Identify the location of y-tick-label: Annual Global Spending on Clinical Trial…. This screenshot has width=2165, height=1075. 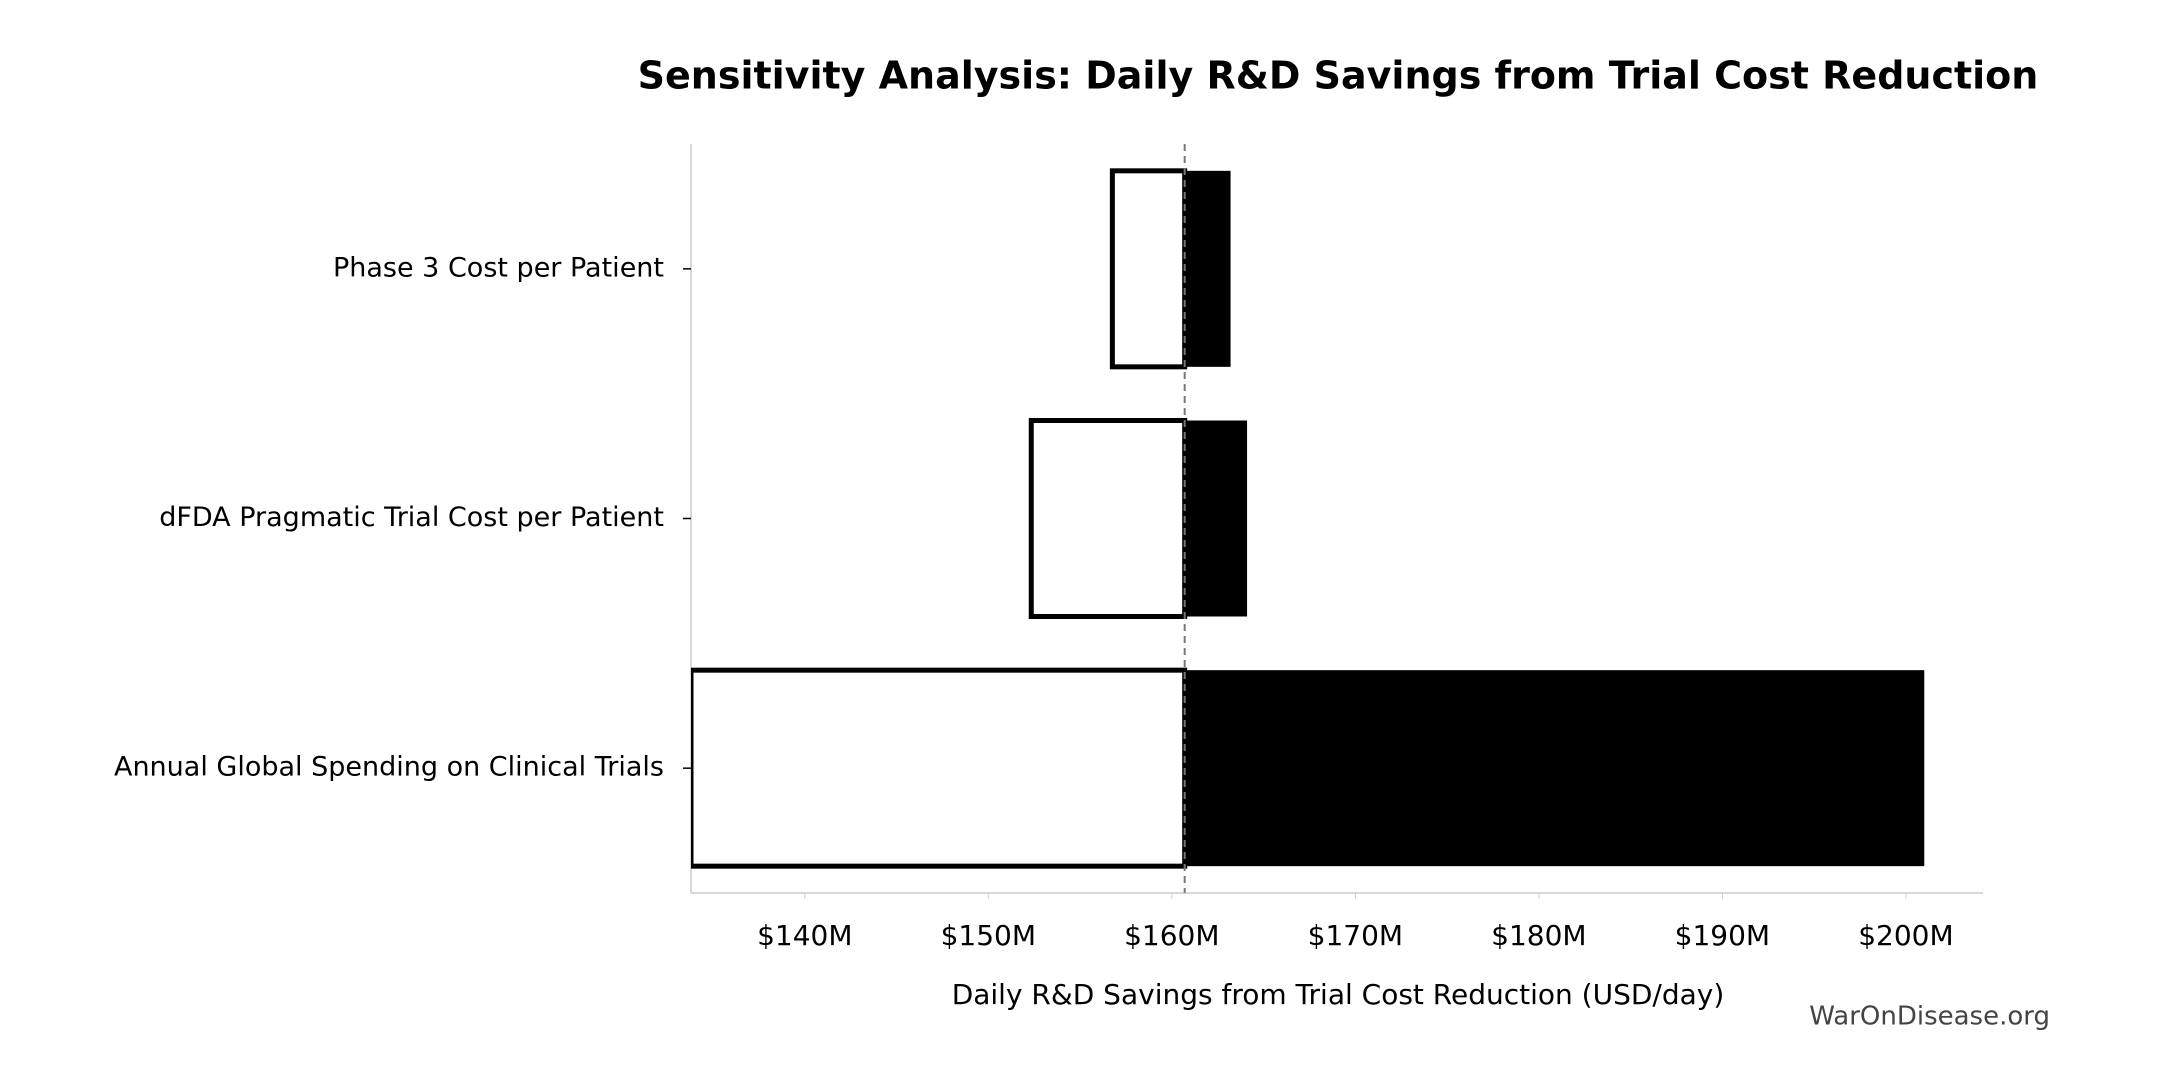
(389, 767).